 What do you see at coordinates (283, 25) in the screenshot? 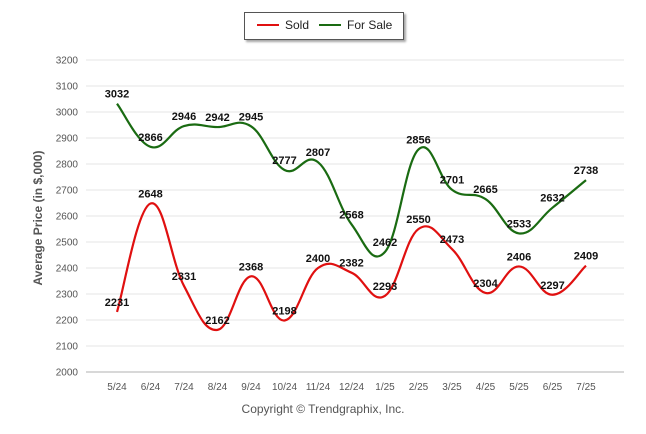
I see `legend-item-sold: Sold` at bounding box center [283, 25].